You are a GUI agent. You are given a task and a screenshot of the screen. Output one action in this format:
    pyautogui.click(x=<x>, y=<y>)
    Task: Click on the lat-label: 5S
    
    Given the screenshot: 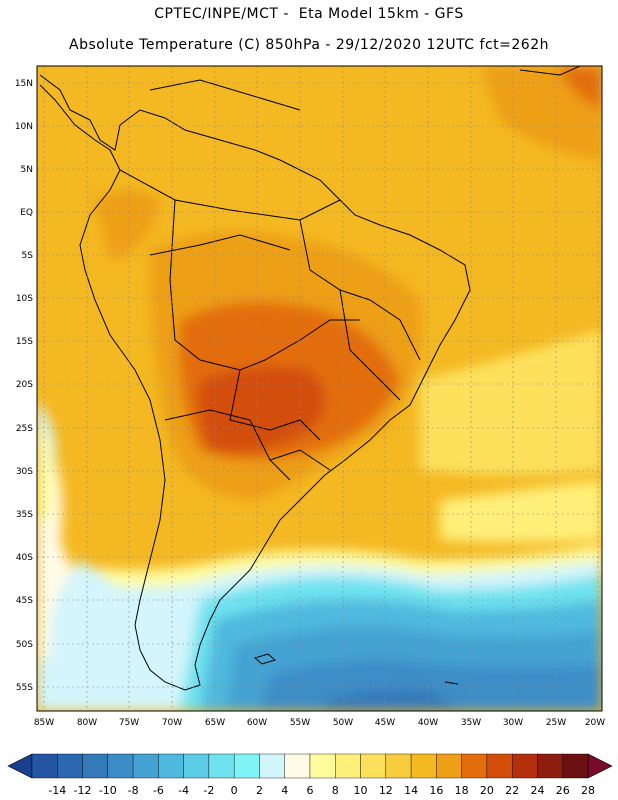 What is the action you would take?
    pyautogui.click(x=28, y=256)
    